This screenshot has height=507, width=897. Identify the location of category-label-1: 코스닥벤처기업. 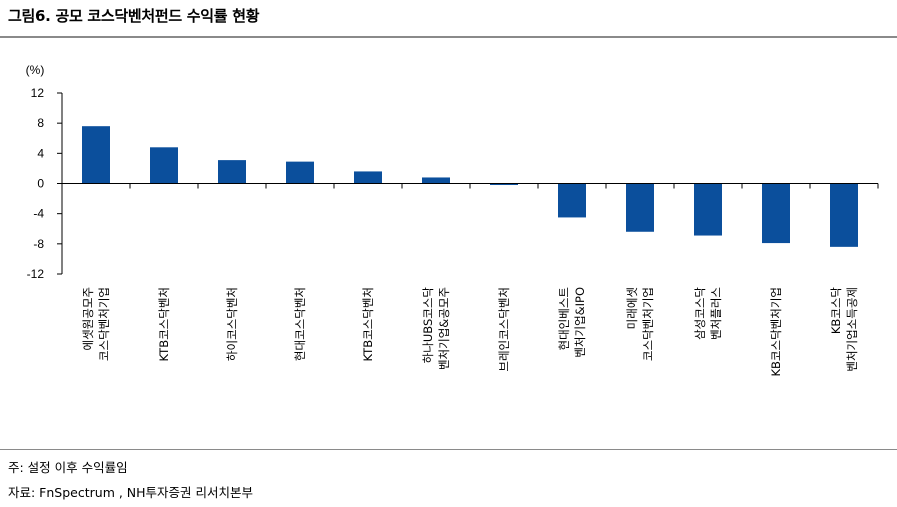
(104, 324).